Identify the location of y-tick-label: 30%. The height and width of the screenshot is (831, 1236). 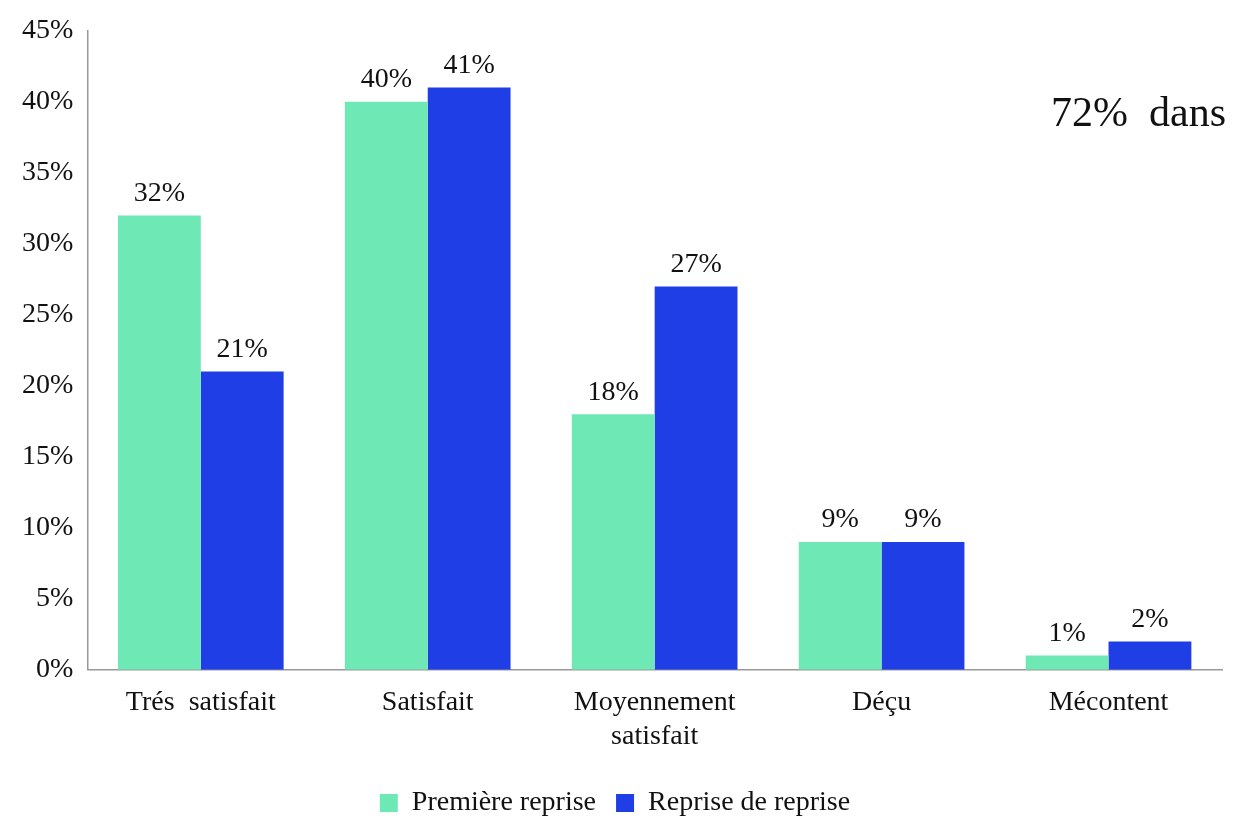
(48, 242).